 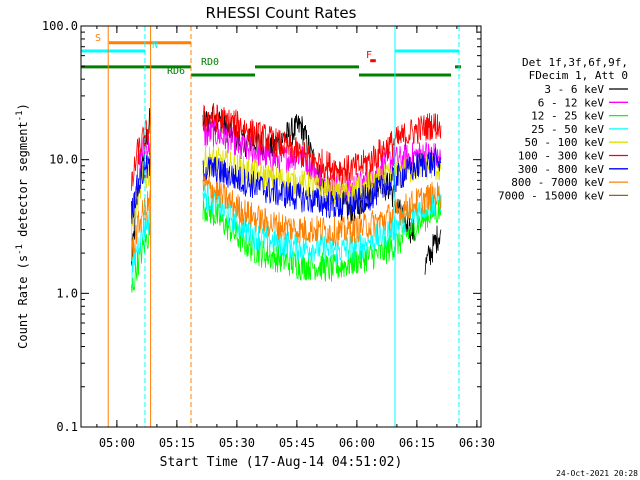 What do you see at coordinates (297, 443) in the screenshot?
I see `x-tick-label: 05:45` at bounding box center [297, 443].